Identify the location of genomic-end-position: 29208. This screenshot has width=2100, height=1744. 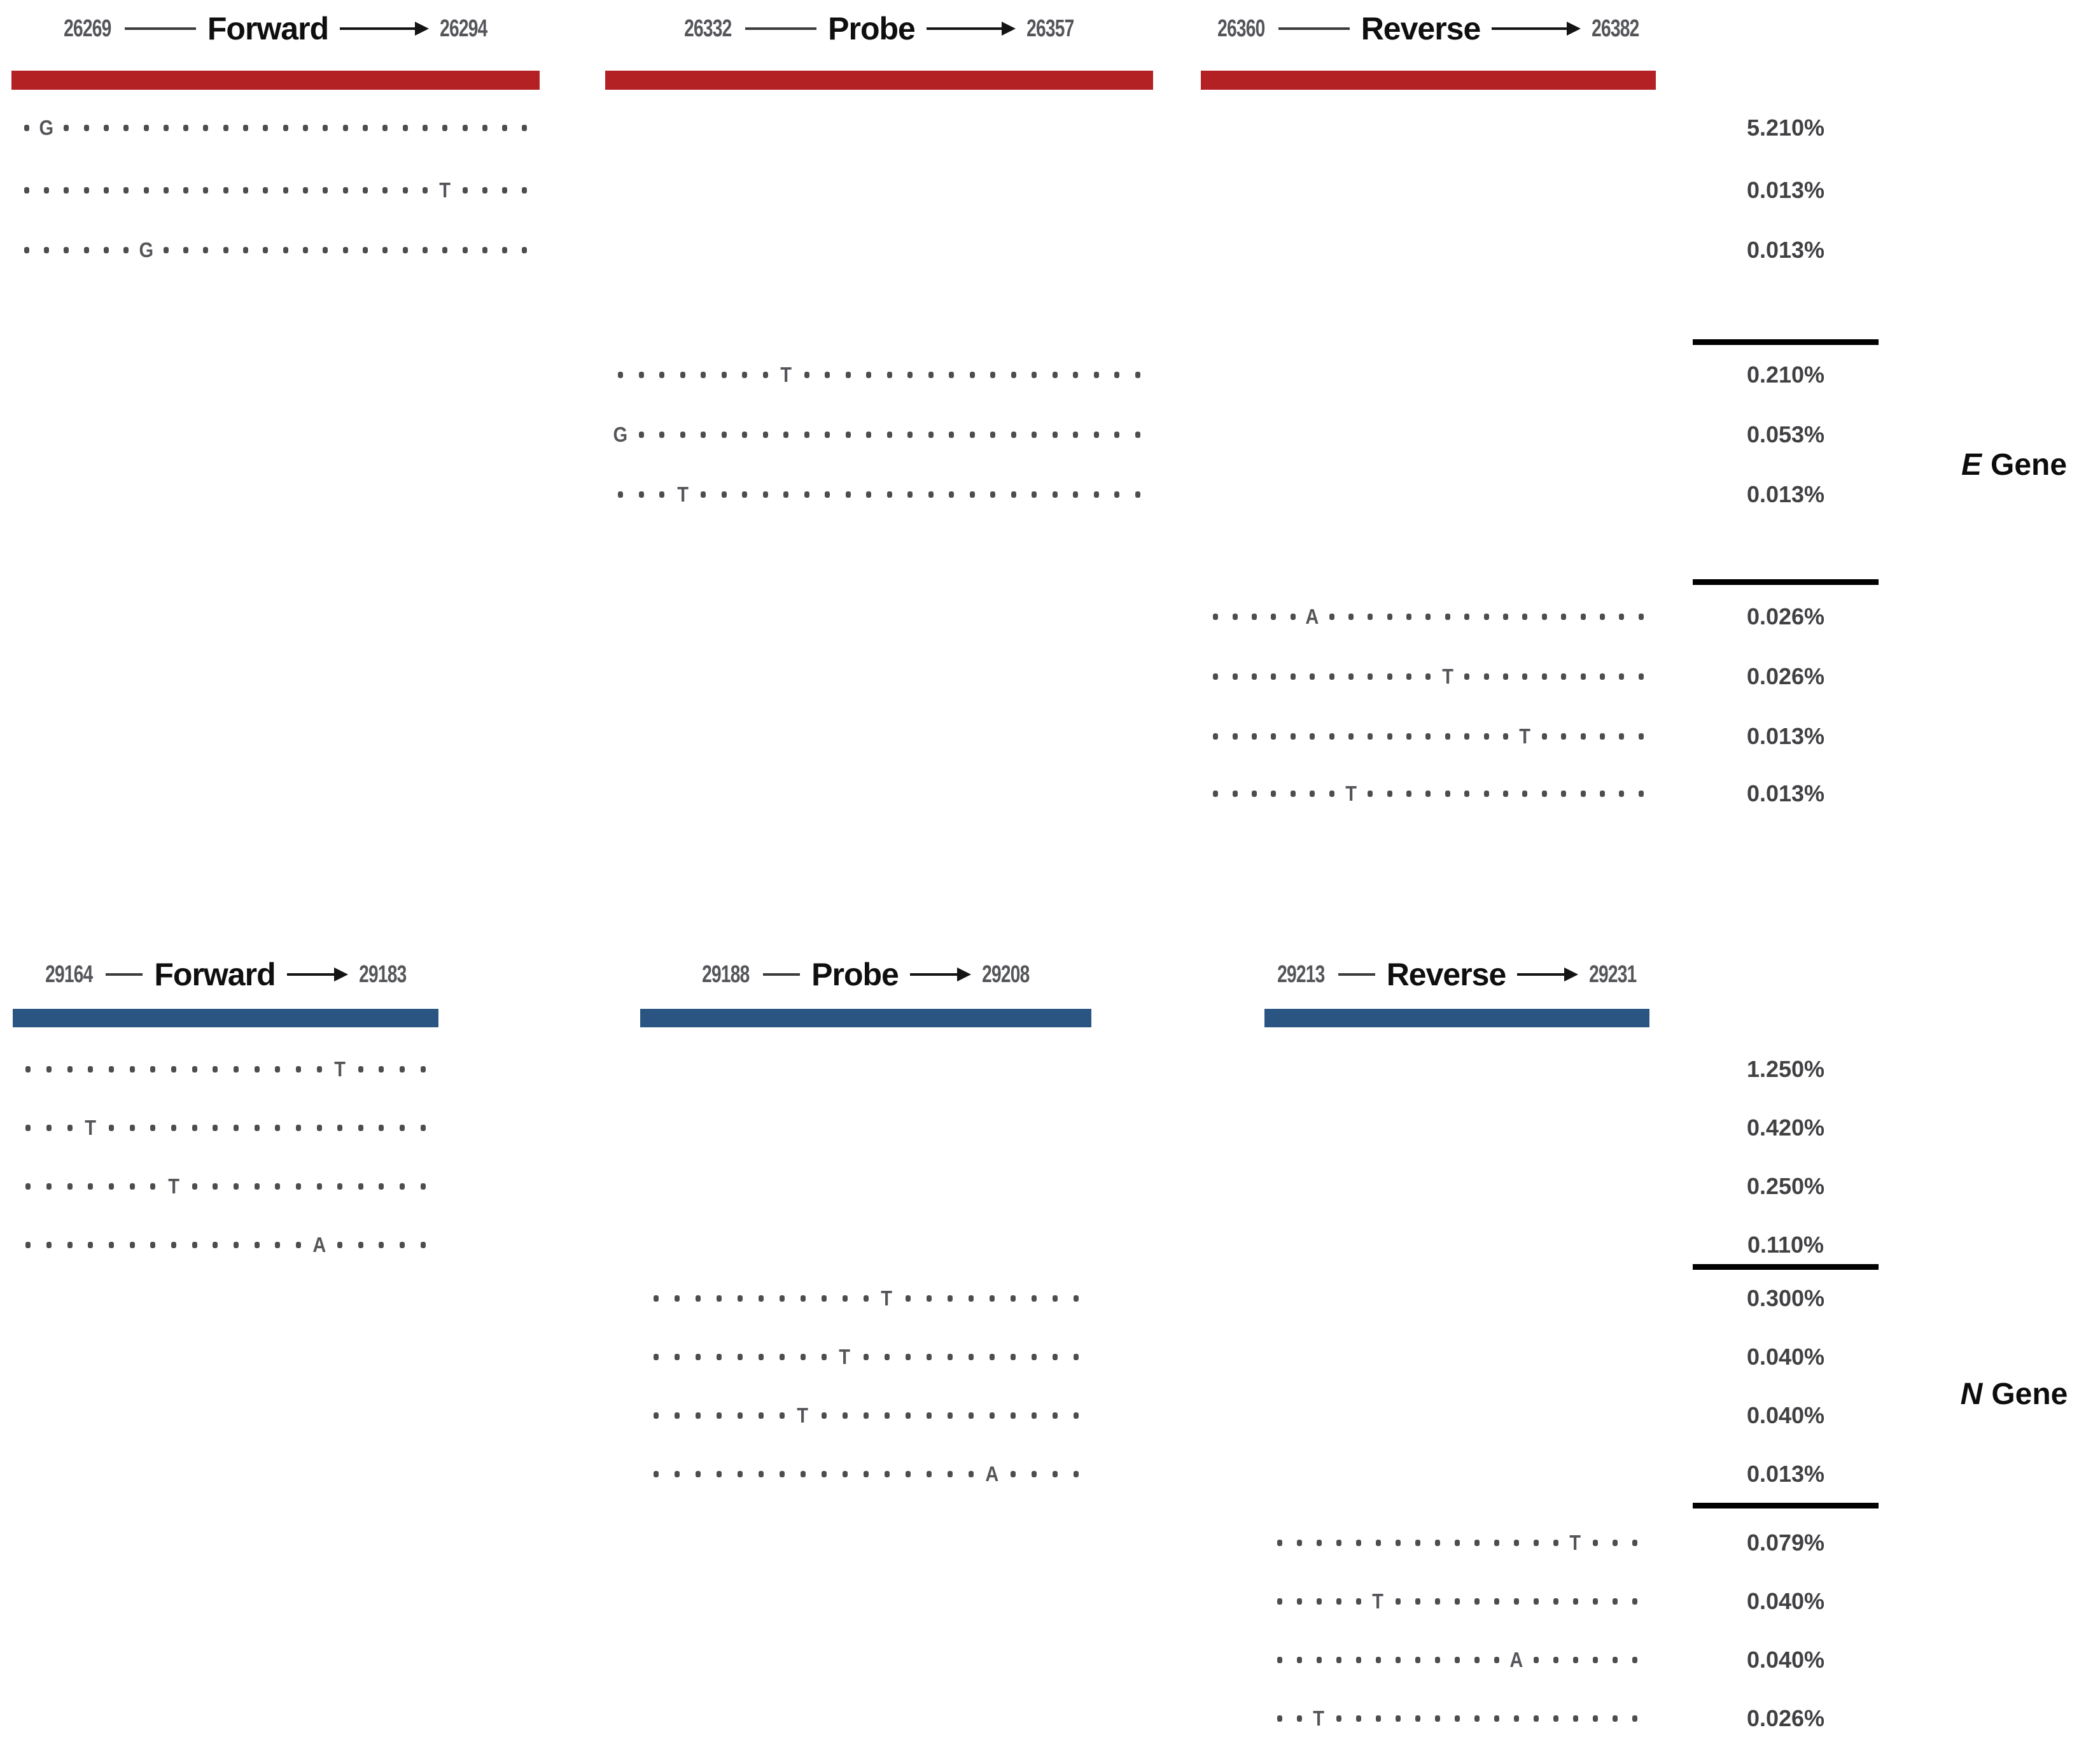
(1005, 974).